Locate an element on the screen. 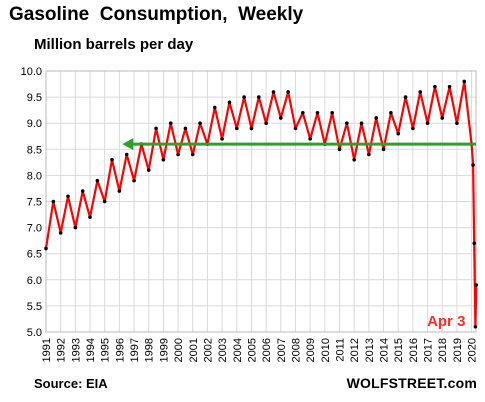 The height and width of the screenshot is (402, 485). y-axis-ticks: 5.0 5.5 6.0 6.5 7.0 7.5 8.0 8.5 9.0 9.5 10.0 is located at coordinates (31, 202).